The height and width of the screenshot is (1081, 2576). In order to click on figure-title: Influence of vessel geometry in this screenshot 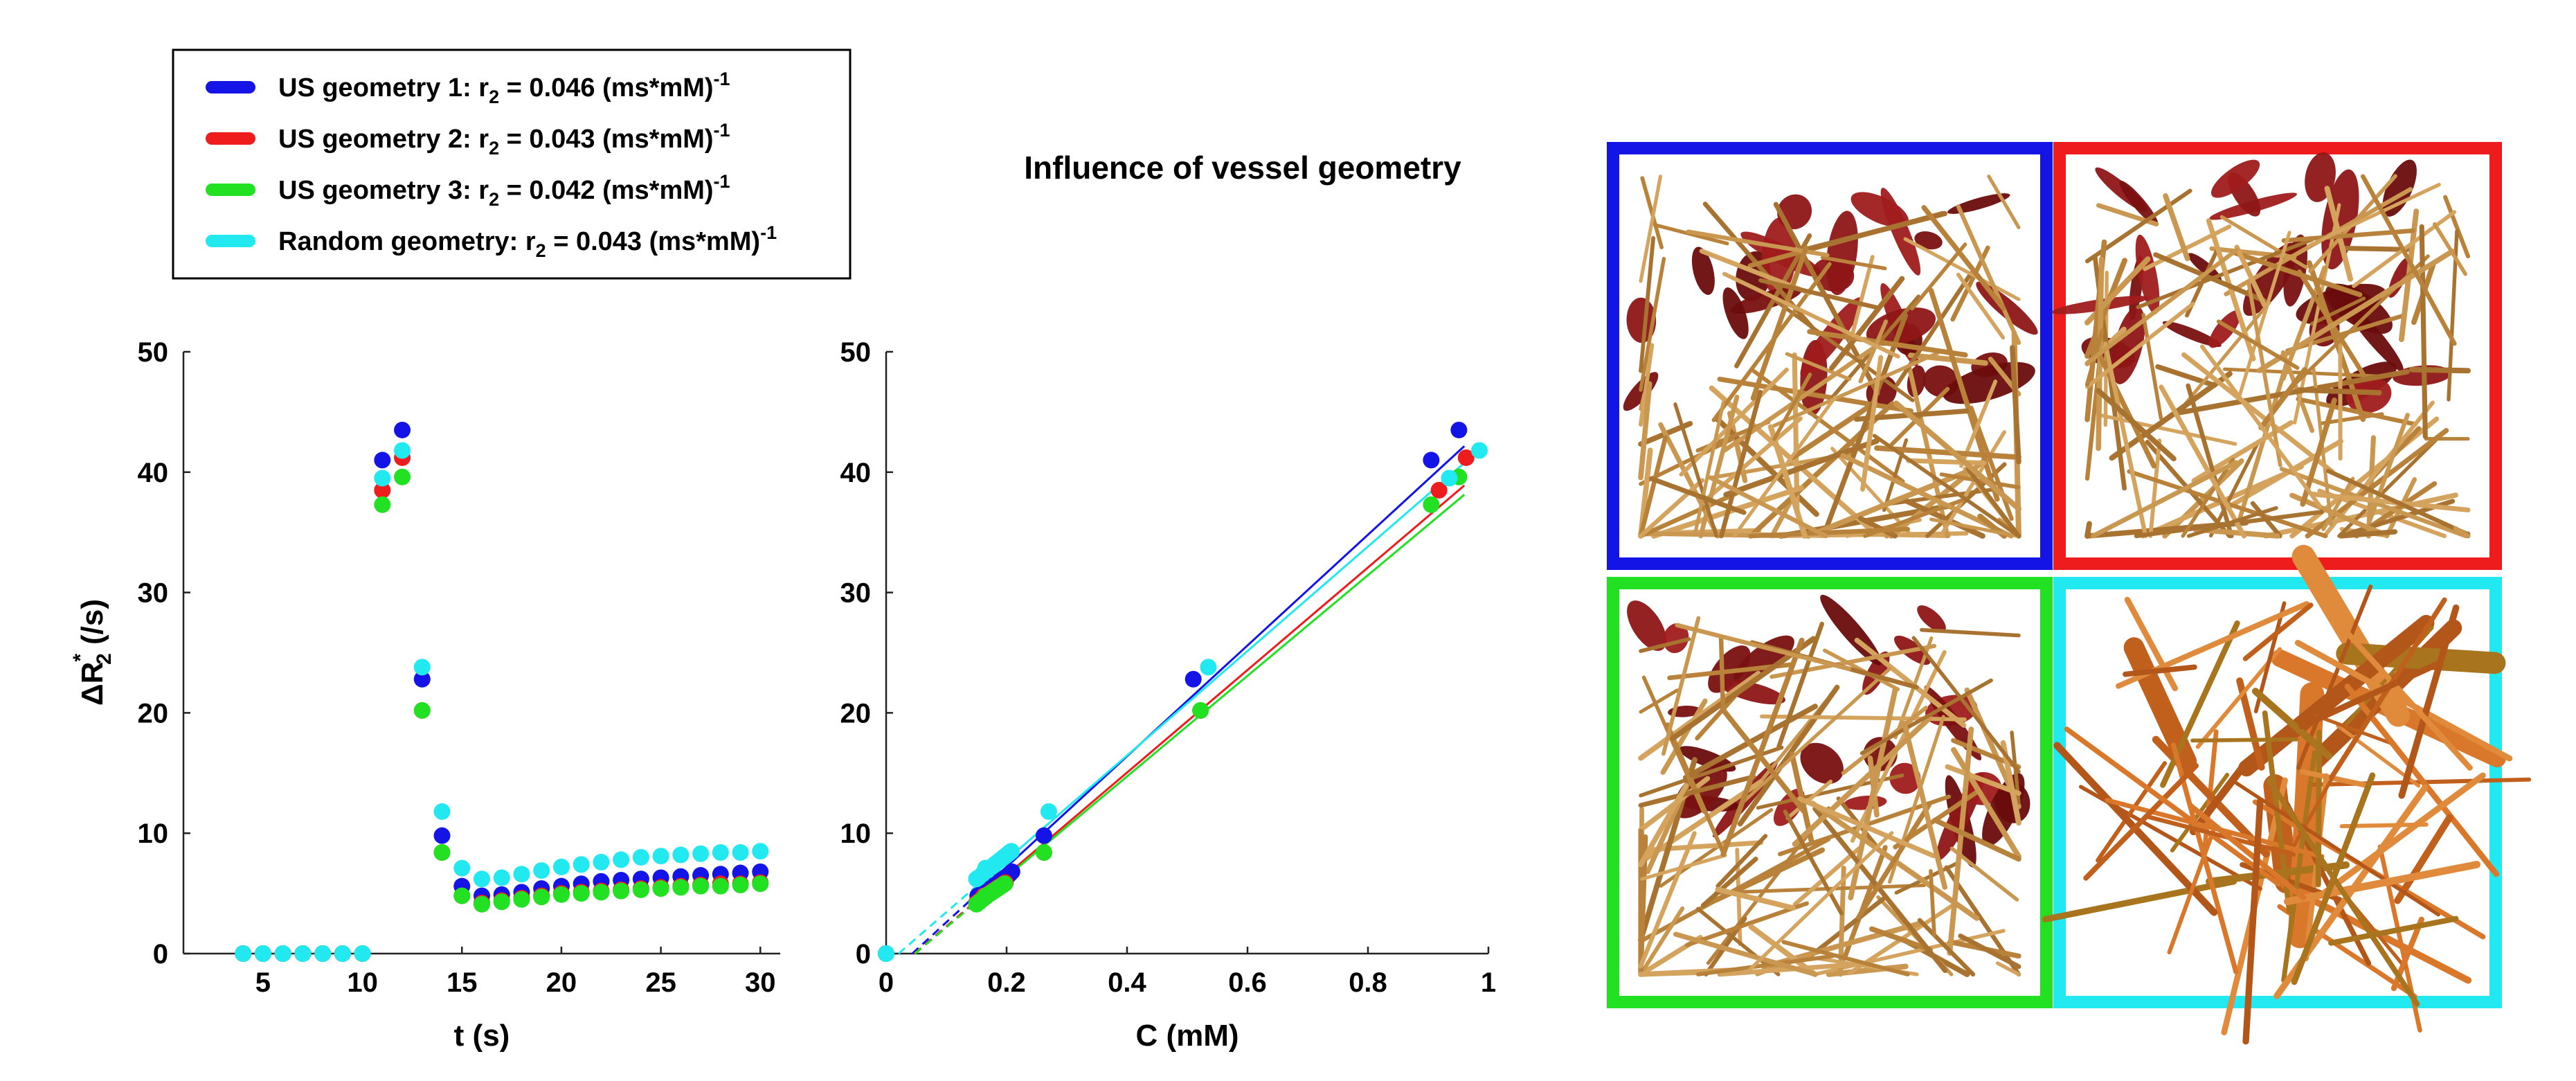, I will do `click(1242, 168)`.